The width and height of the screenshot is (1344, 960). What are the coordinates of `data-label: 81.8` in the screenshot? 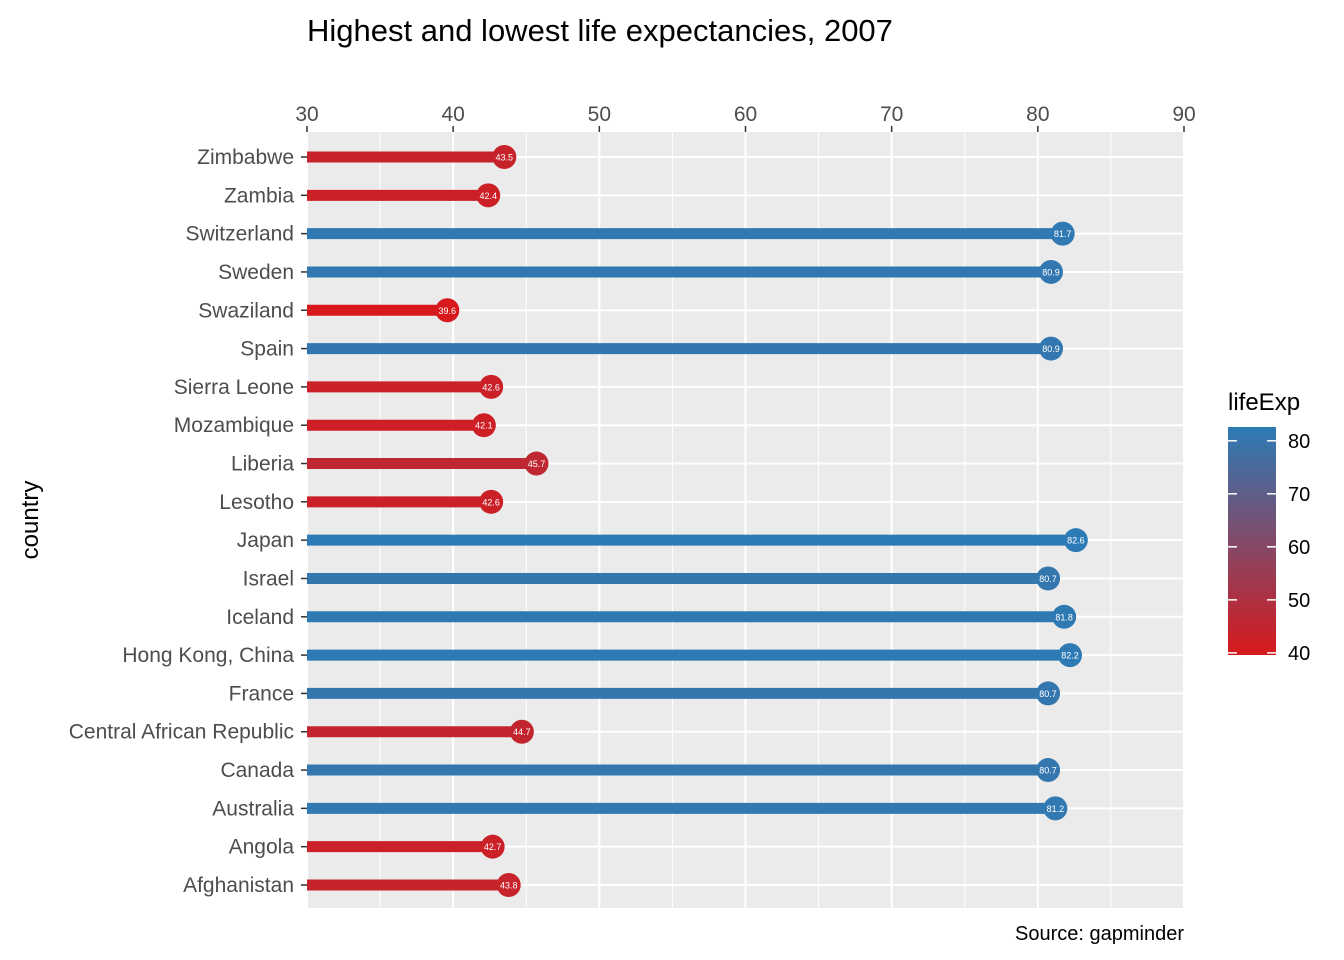 It's located at (1064, 617).